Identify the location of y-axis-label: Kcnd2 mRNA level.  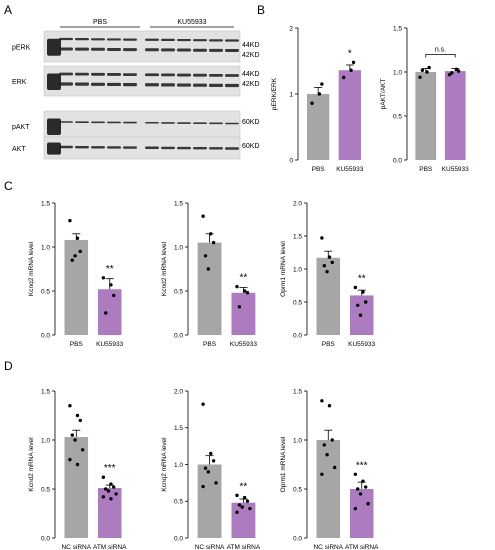
(31, 464).